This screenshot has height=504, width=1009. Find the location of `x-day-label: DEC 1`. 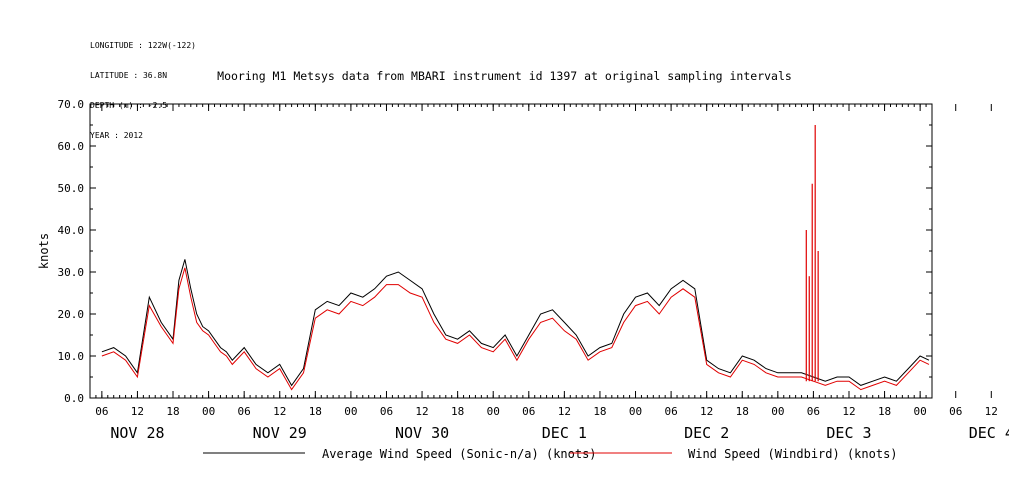

x-day-label: DEC 1 is located at coordinates (564, 433).